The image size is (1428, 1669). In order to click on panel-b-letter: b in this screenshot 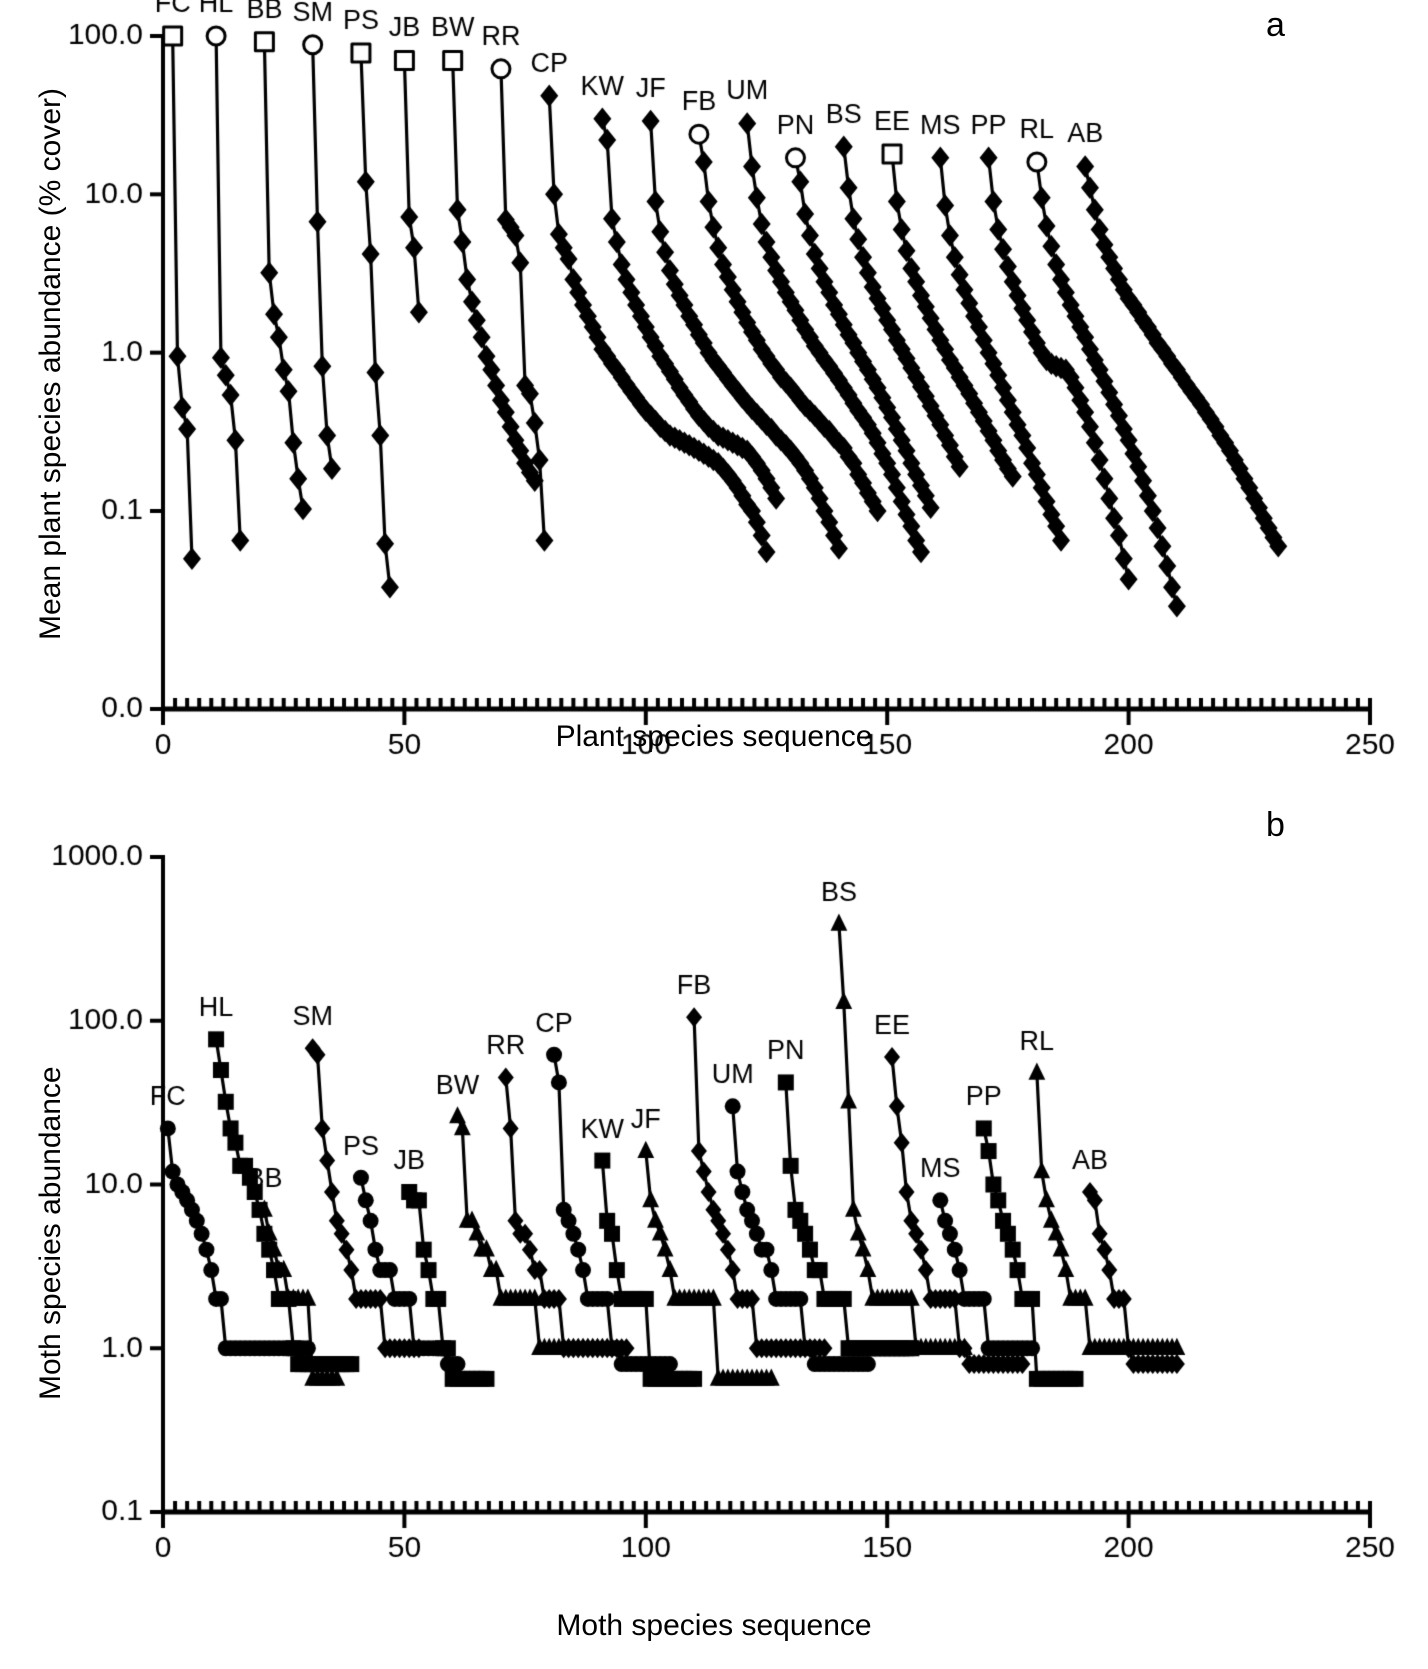, I will do `click(1275, 825)`.